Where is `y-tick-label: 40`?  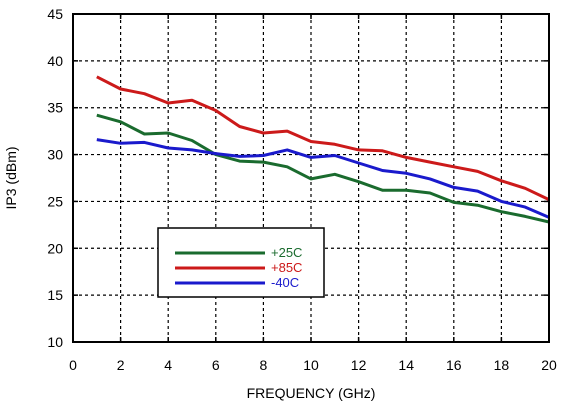
y-tick-label: 40 is located at coordinates (55, 61).